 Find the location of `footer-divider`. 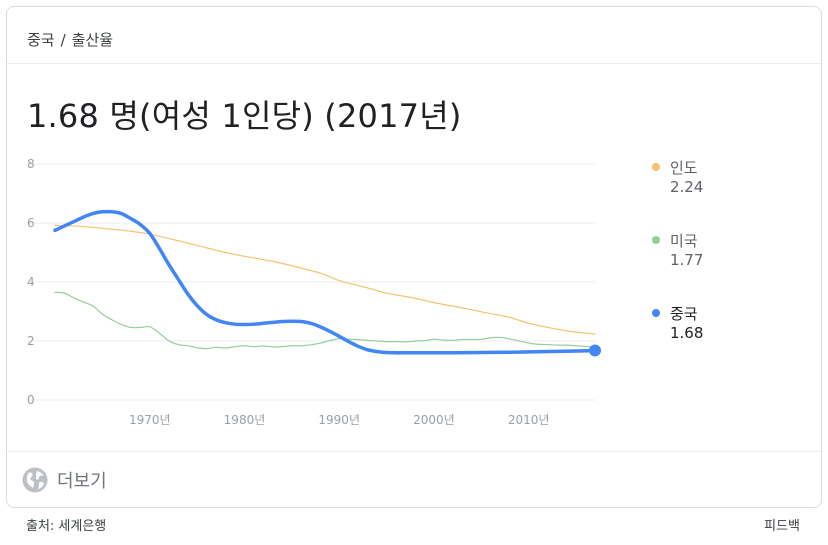

footer-divider is located at coordinates (414, 451).